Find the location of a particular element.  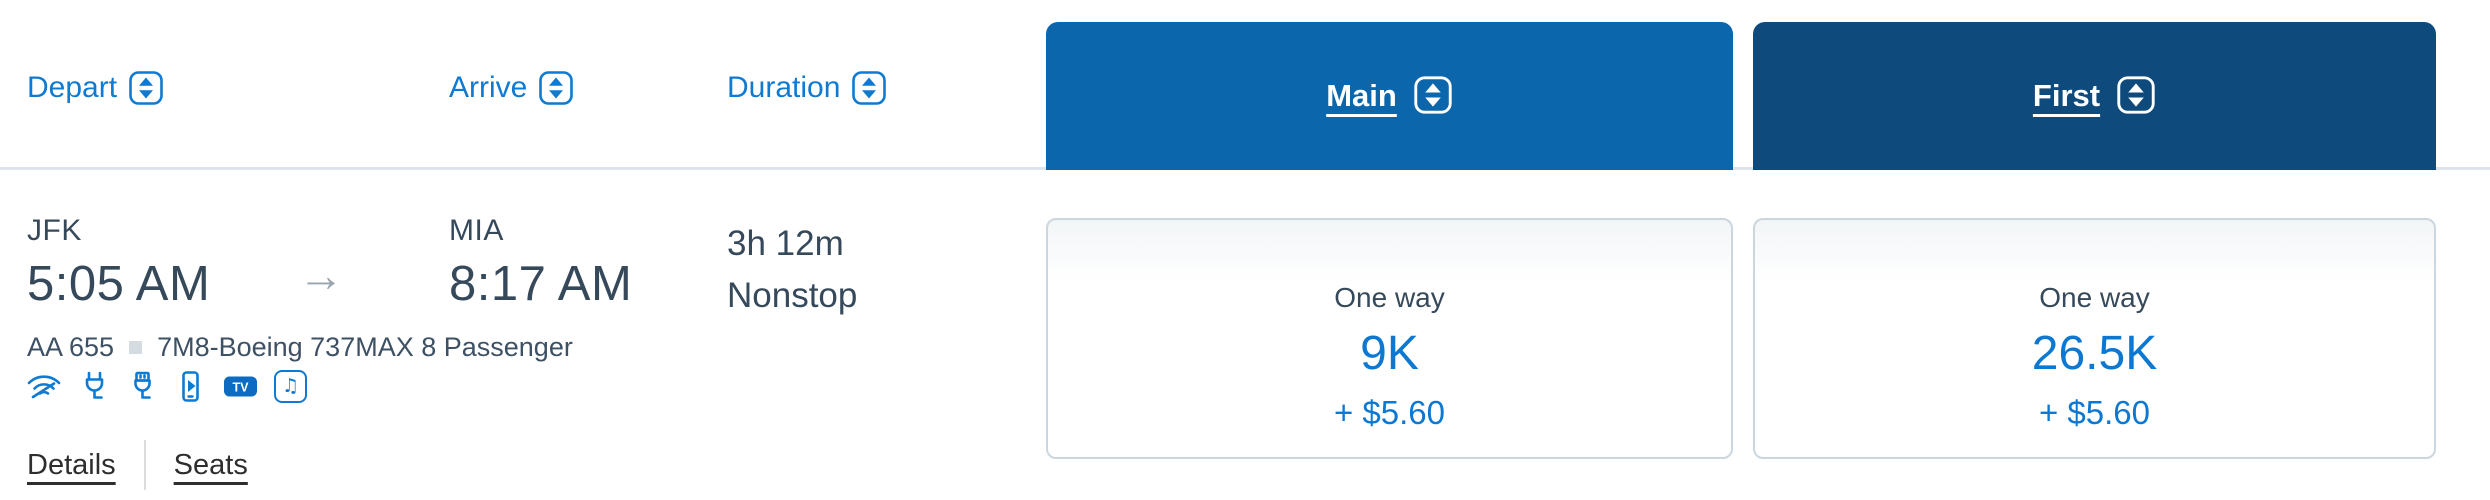

arrival-time: 8:17 AM is located at coordinates (541, 284).